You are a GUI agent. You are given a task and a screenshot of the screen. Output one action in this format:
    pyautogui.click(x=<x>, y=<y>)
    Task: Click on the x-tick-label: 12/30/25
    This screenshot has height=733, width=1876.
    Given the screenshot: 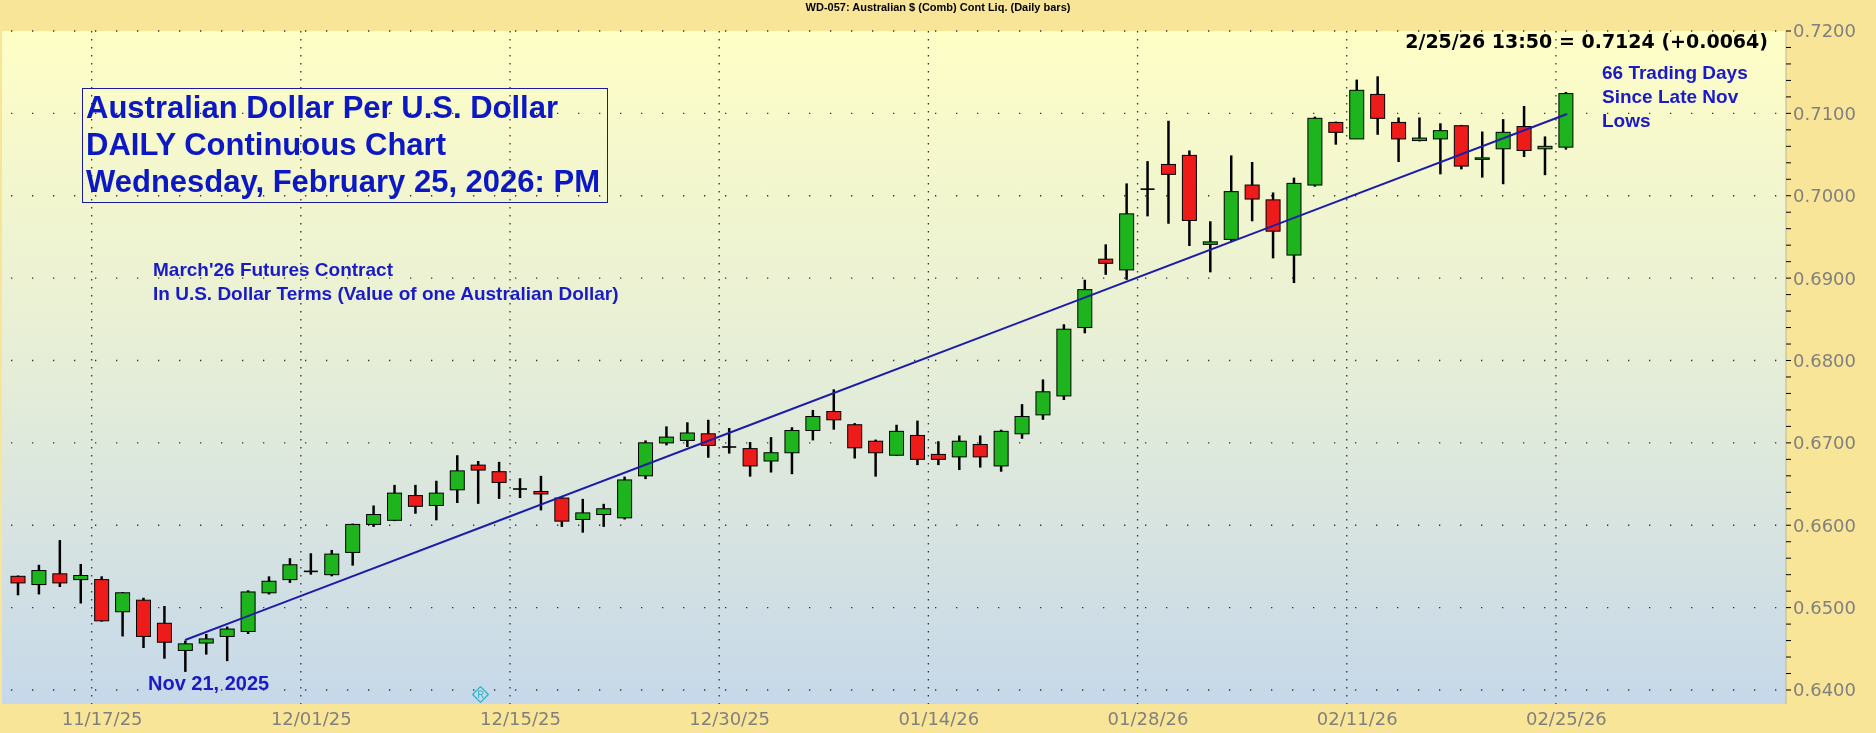 What is the action you would take?
    pyautogui.click(x=730, y=718)
    